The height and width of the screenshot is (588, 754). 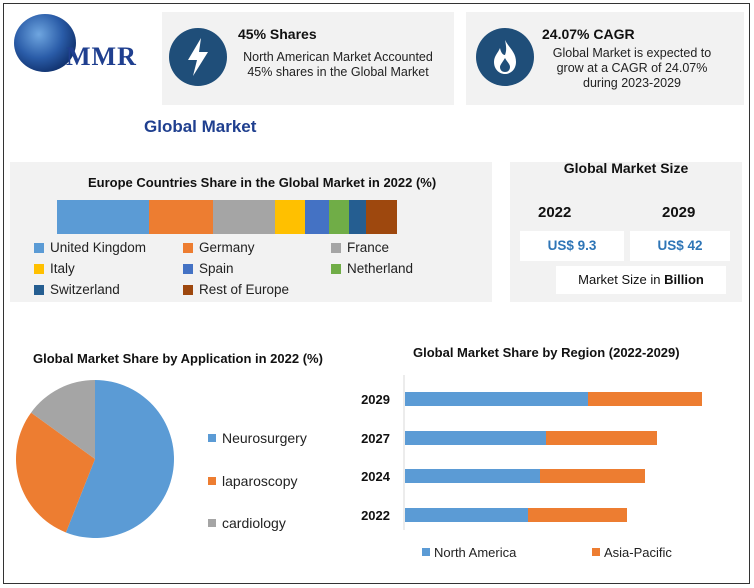 I want to click on pie-legend-cardiology: cardiology, so click(x=247, y=523).